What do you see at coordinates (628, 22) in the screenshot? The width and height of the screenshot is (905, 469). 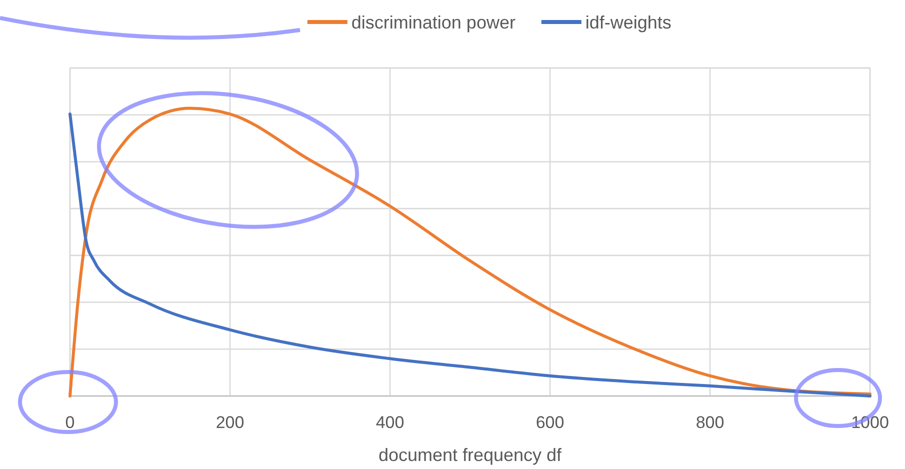 I see `legend-label: idf-weights` at bounding box center [628, 22].